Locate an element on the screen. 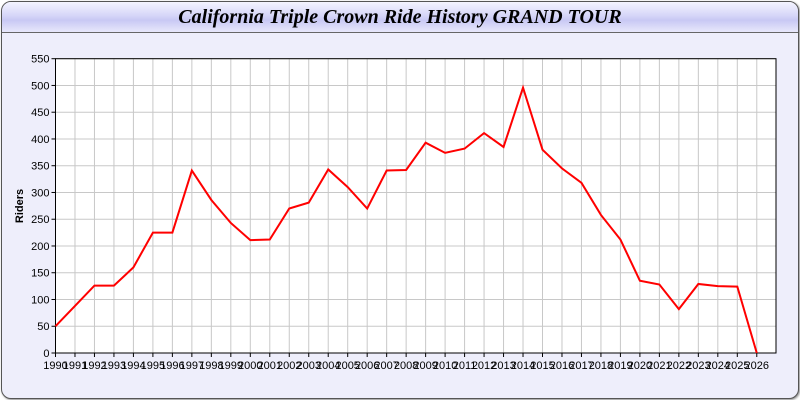 This screenshot has width=800, height=400. x-tick-label: 2005 is located at coordinates (347, 366).